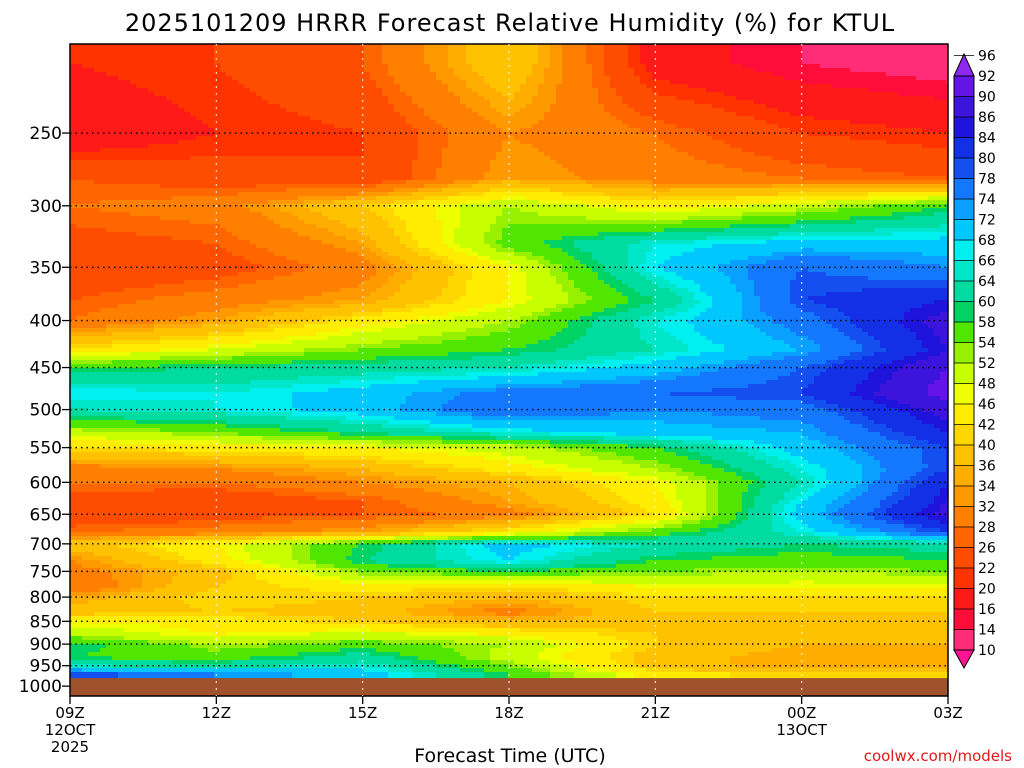 This screenshot has width=1024, height=768. What do you see at coordinates (987, 77) in the screenshot?
I see `colorbar-label-92: 92` at bounding box center [987, 77].